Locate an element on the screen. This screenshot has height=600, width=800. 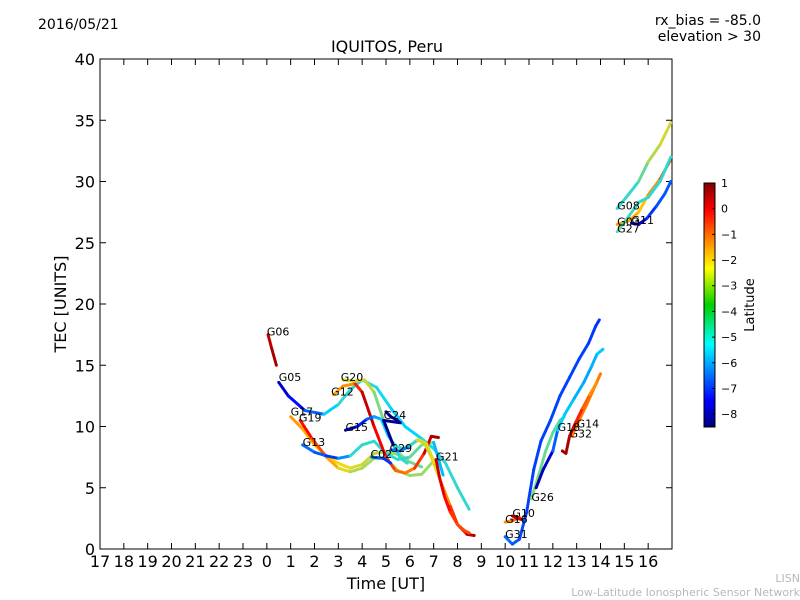
trace-g31 is located at coordinates (552, 432).